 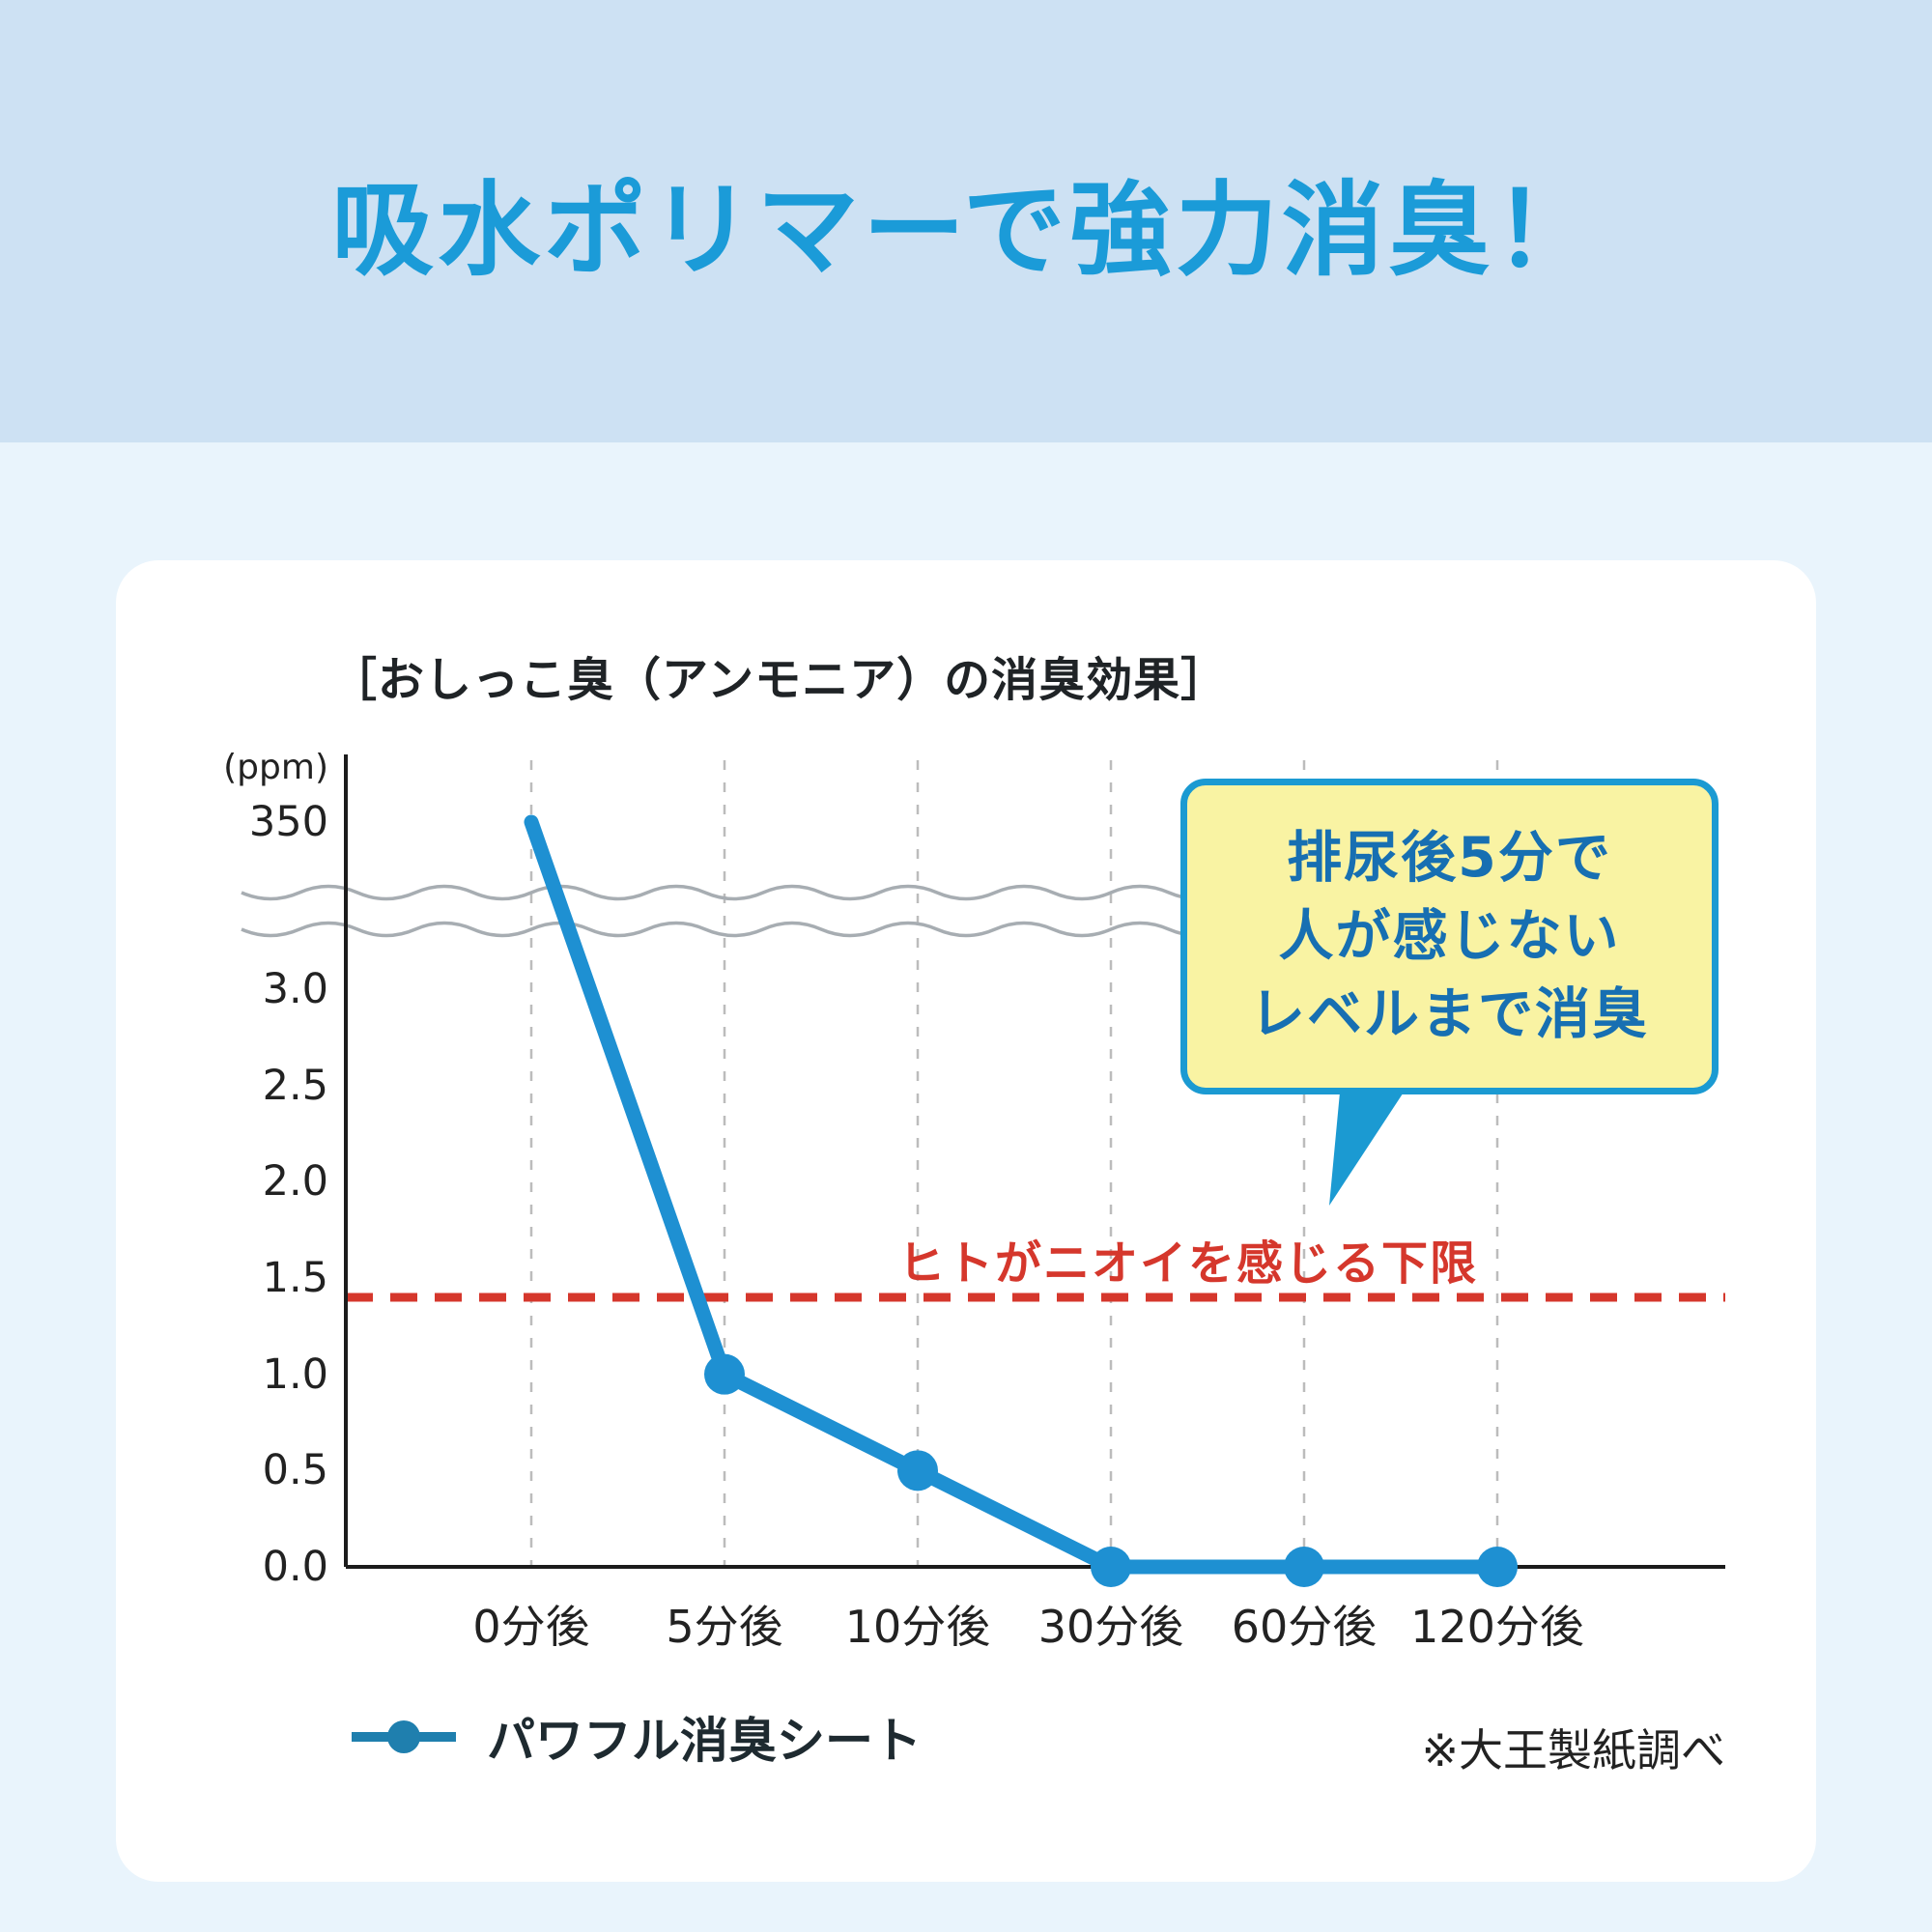 What do you see at coordinates (779, 680) in the screenshot?
I see `chart-title: ［おしっこ臭（アンモニア）の消臭効果］` at bounding box center [779, 680].